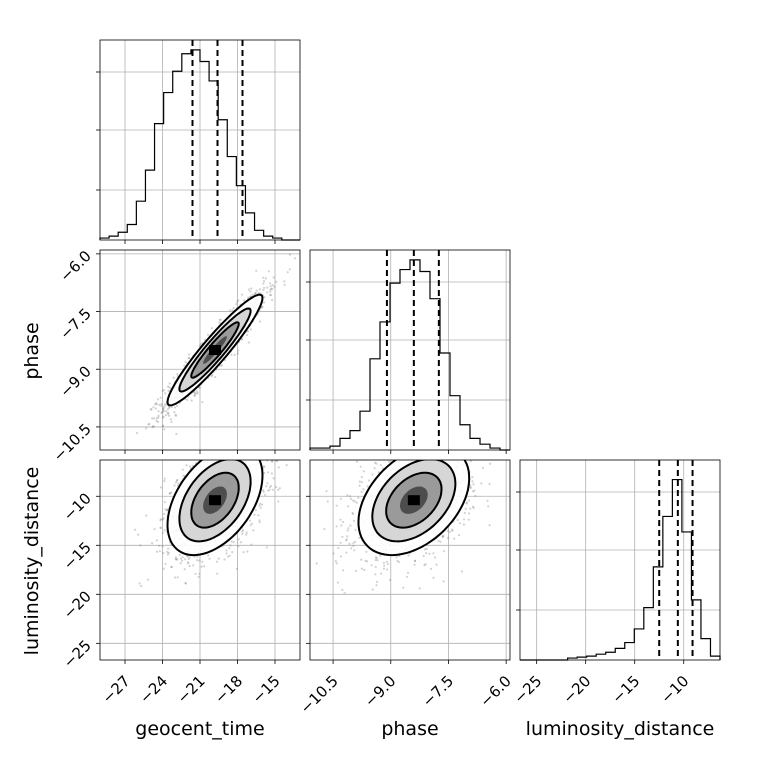  I want to click on x-axis-label-phase: phase, so click(409, 729).